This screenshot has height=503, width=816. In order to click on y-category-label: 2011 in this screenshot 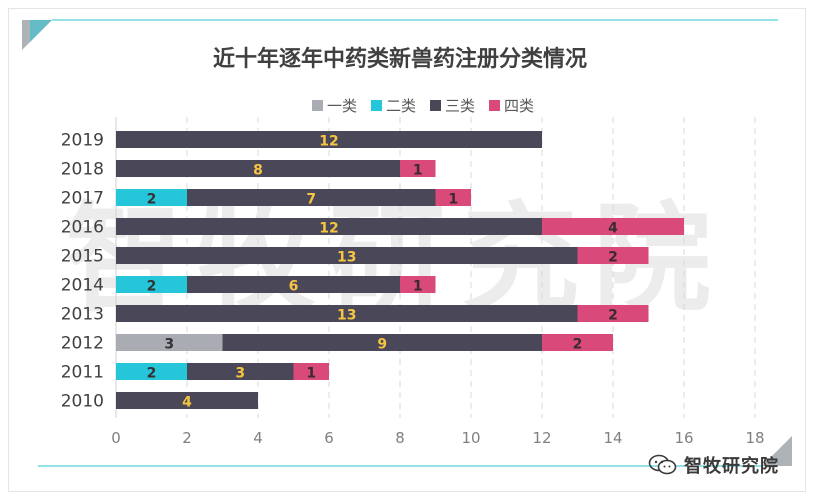, I will do `click(82, 373)`.